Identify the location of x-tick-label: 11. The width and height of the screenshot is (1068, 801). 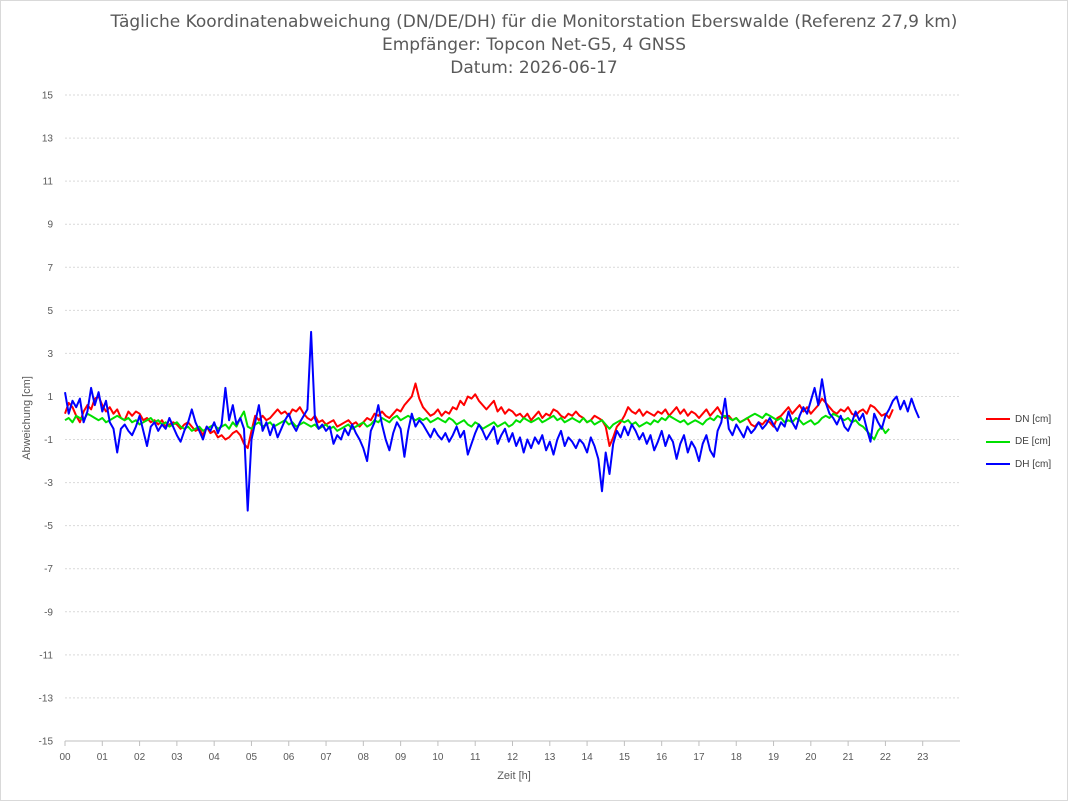
(475, 757).